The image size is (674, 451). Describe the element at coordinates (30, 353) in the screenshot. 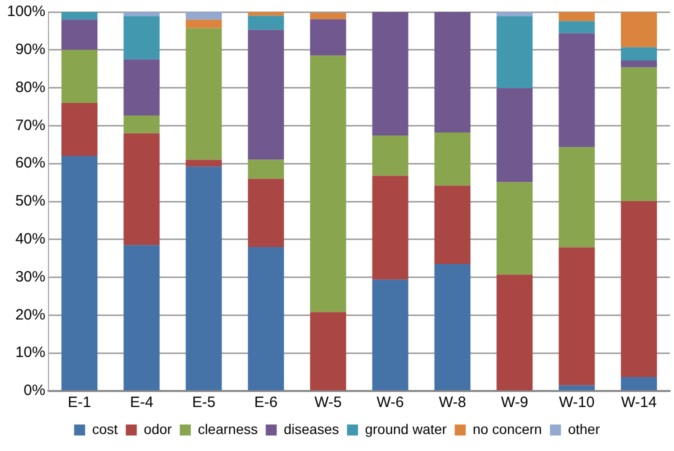

I see `y-tick-label: 10%` at that location.